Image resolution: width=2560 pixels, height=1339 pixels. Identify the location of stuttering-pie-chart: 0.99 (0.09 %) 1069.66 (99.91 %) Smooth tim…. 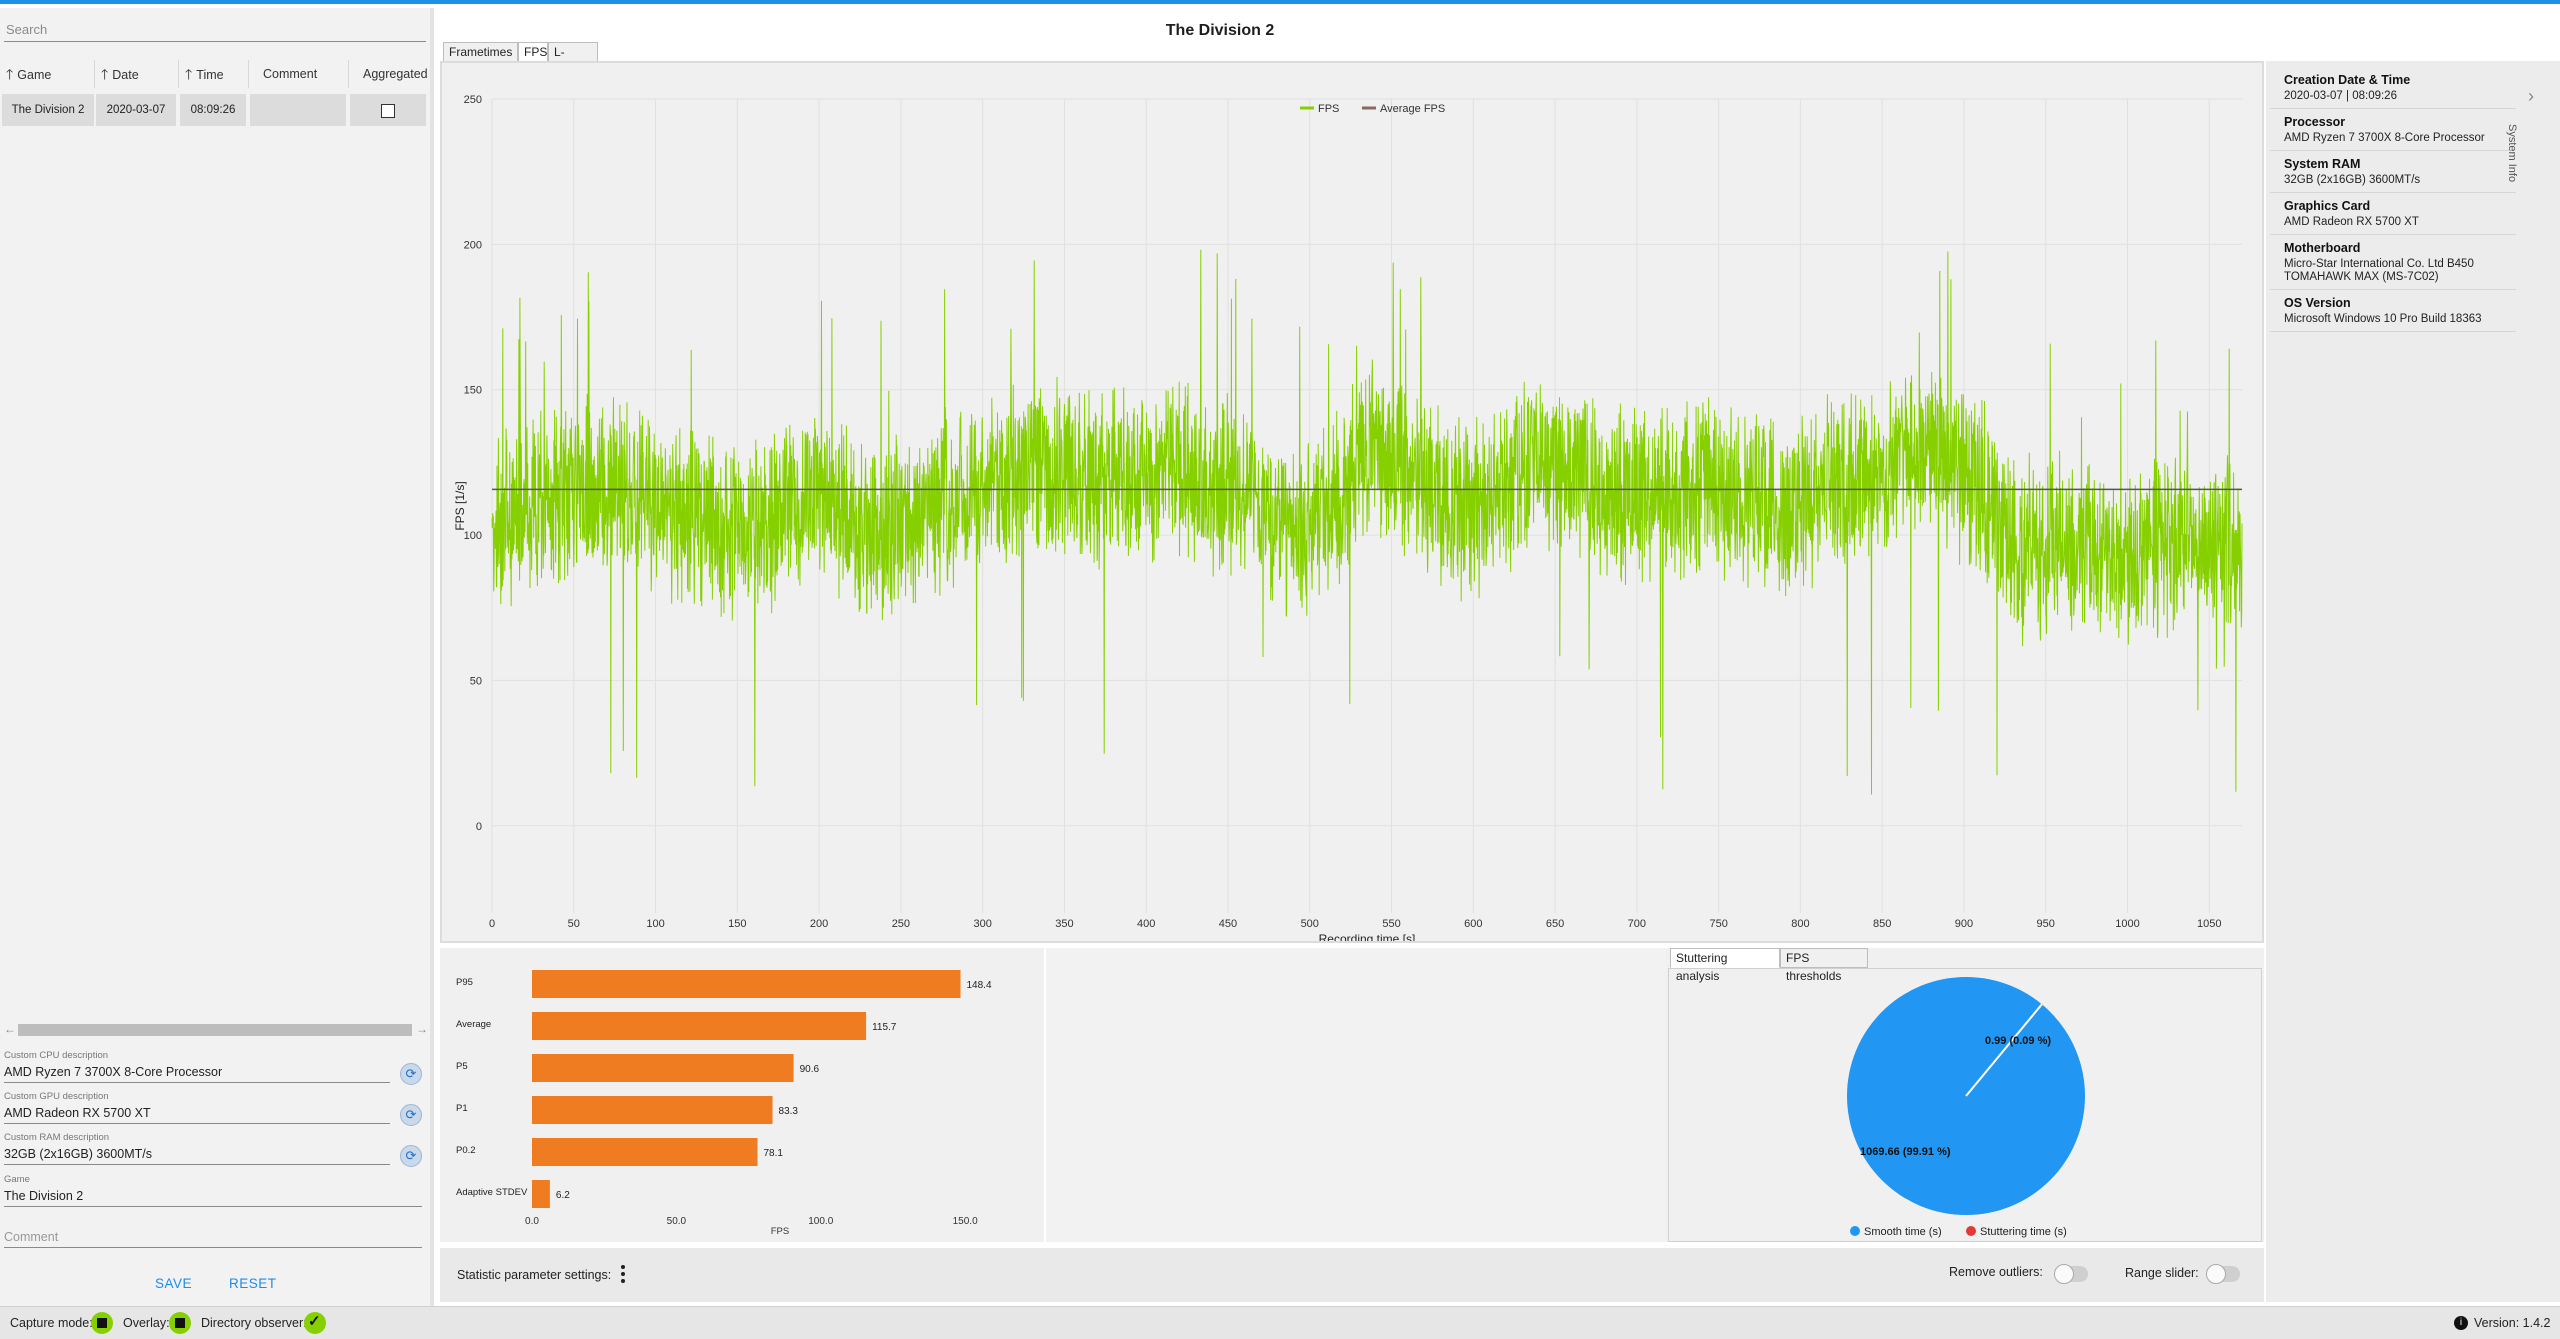
(1966, 1107).